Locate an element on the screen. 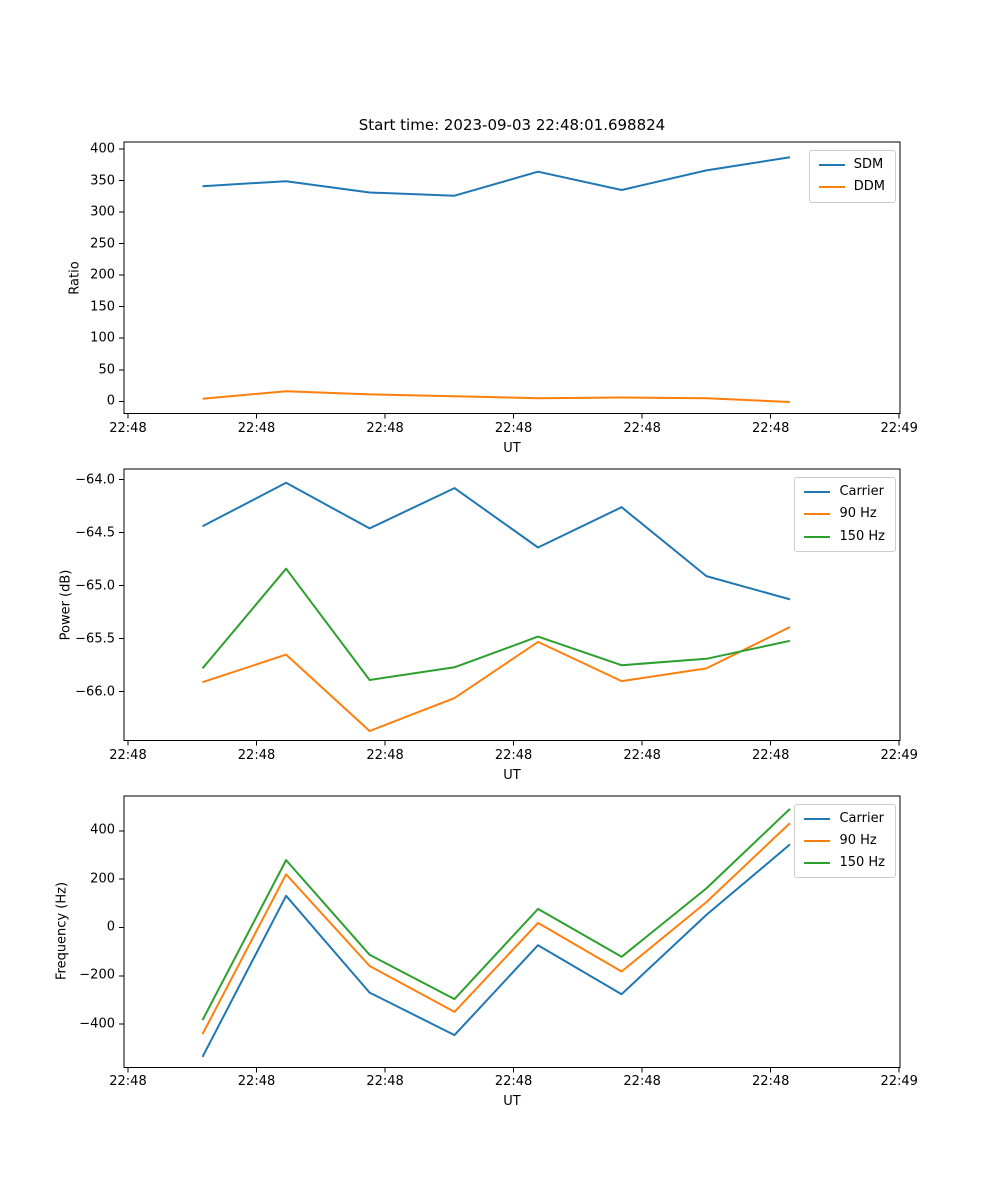  y-axis-label: Ratio is located at coordinates (75, 278).